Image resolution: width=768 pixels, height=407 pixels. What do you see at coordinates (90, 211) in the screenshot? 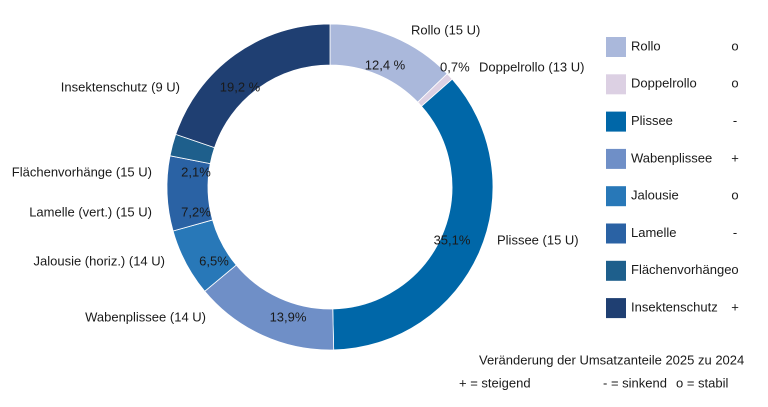
I see `category-label: Lamelle (vert.) (15 U)` at bounding box center [90, 211].